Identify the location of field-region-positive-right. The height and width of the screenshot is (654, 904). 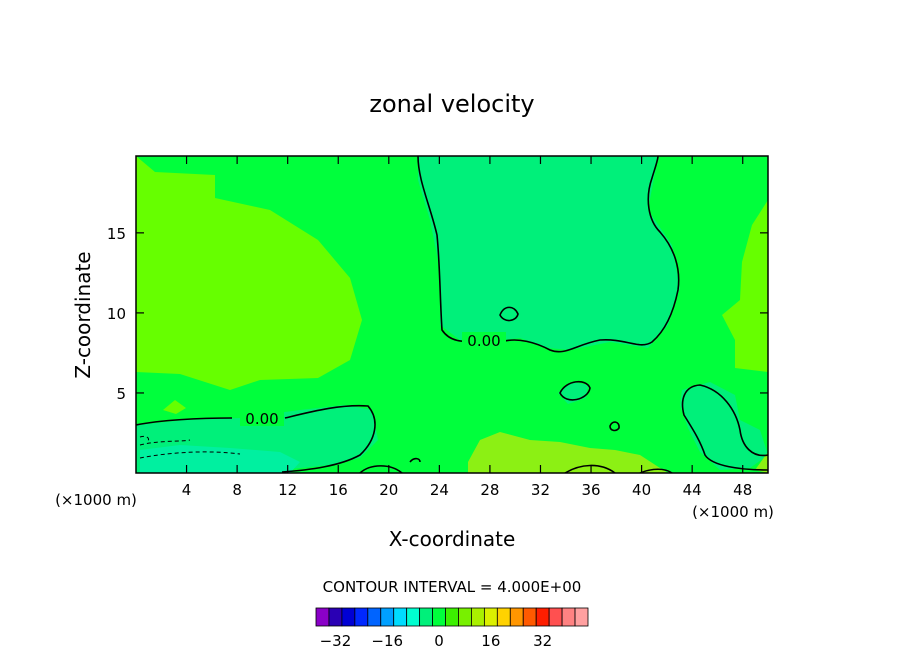
(745, 286).